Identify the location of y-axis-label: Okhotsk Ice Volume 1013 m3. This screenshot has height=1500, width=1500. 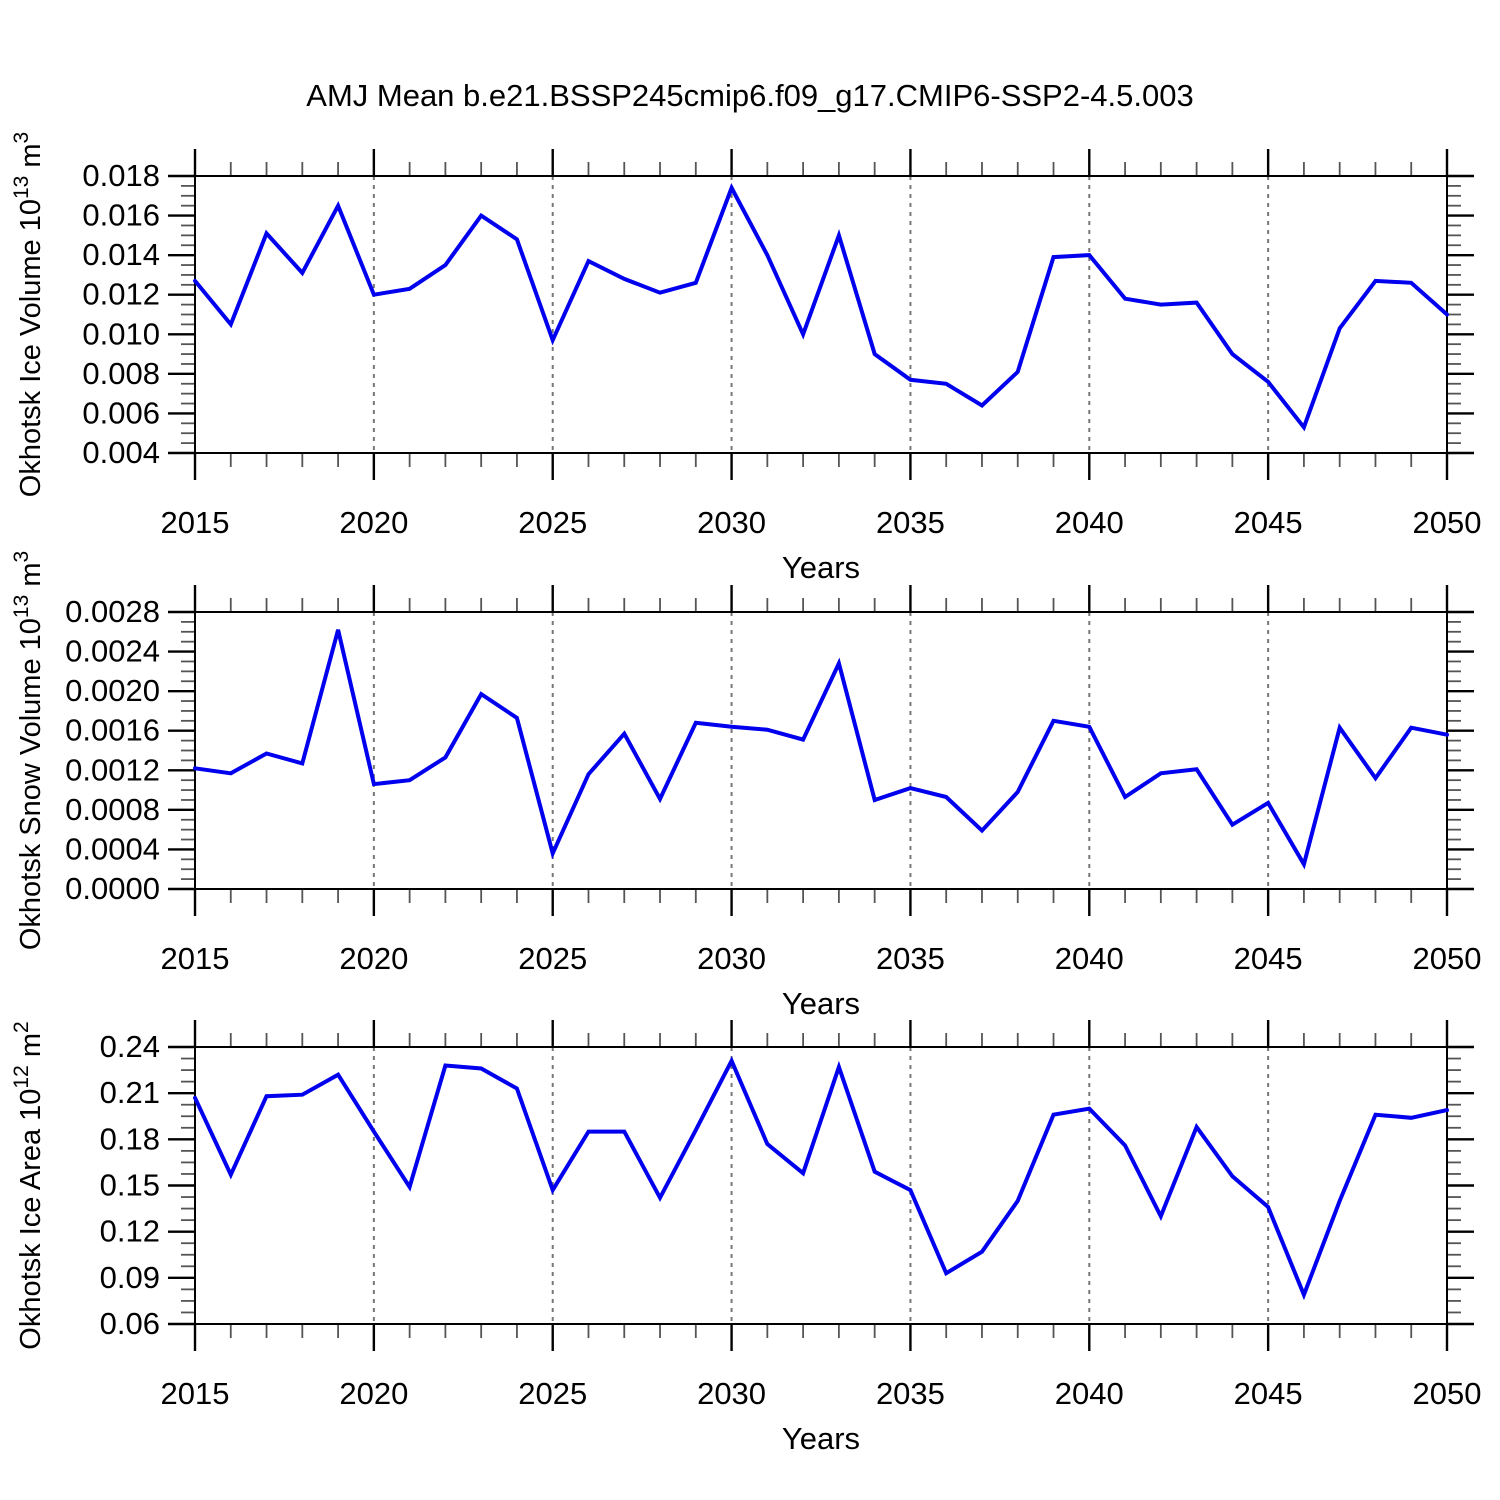
(28, 314).